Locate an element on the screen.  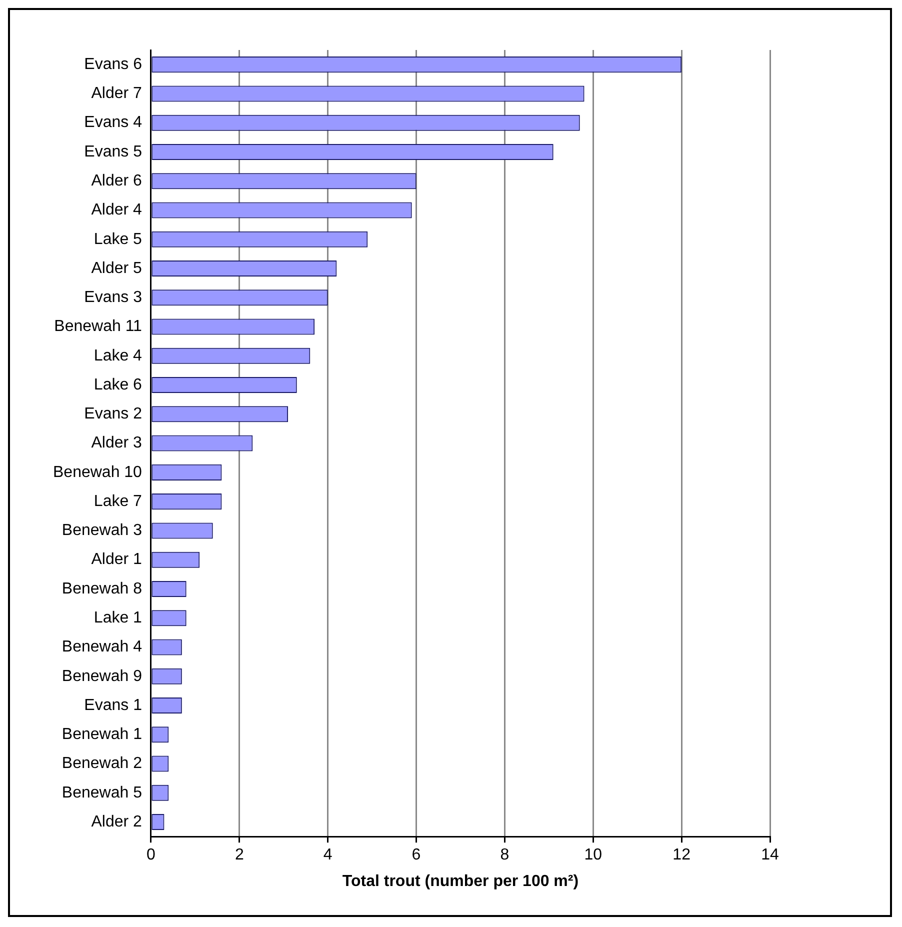
x-tick-label: 10 is located at coordinates (593, 855).